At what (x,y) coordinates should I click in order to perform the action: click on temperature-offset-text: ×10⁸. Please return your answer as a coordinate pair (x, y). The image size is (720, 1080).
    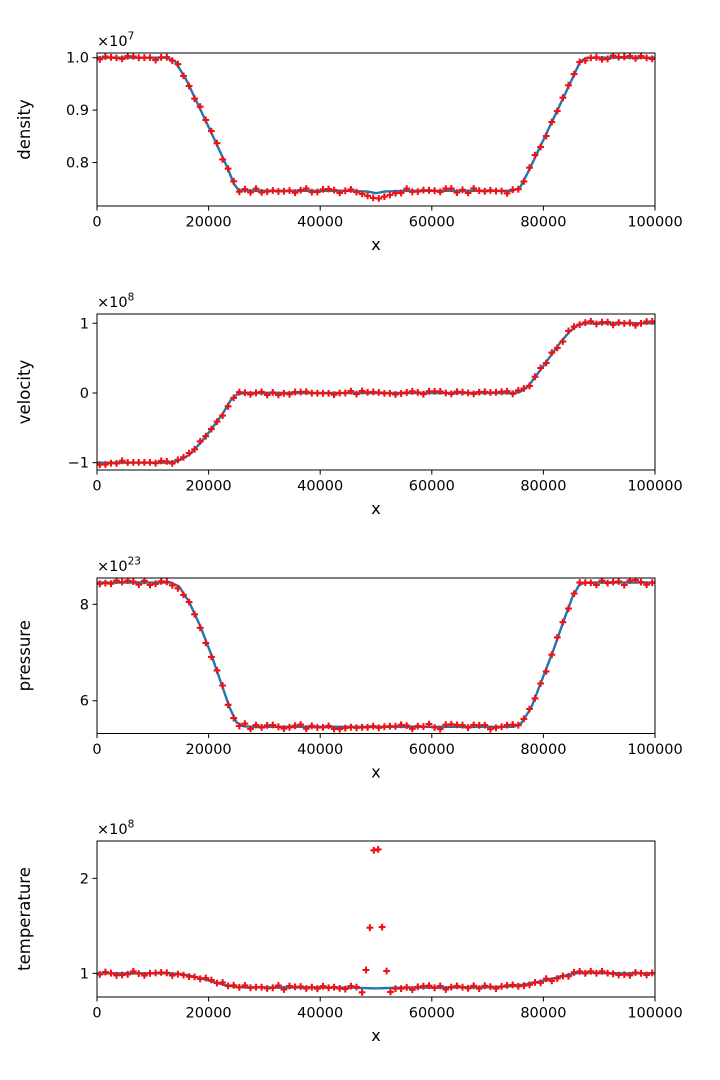
    Looking at the image, I should click on (115, 829).